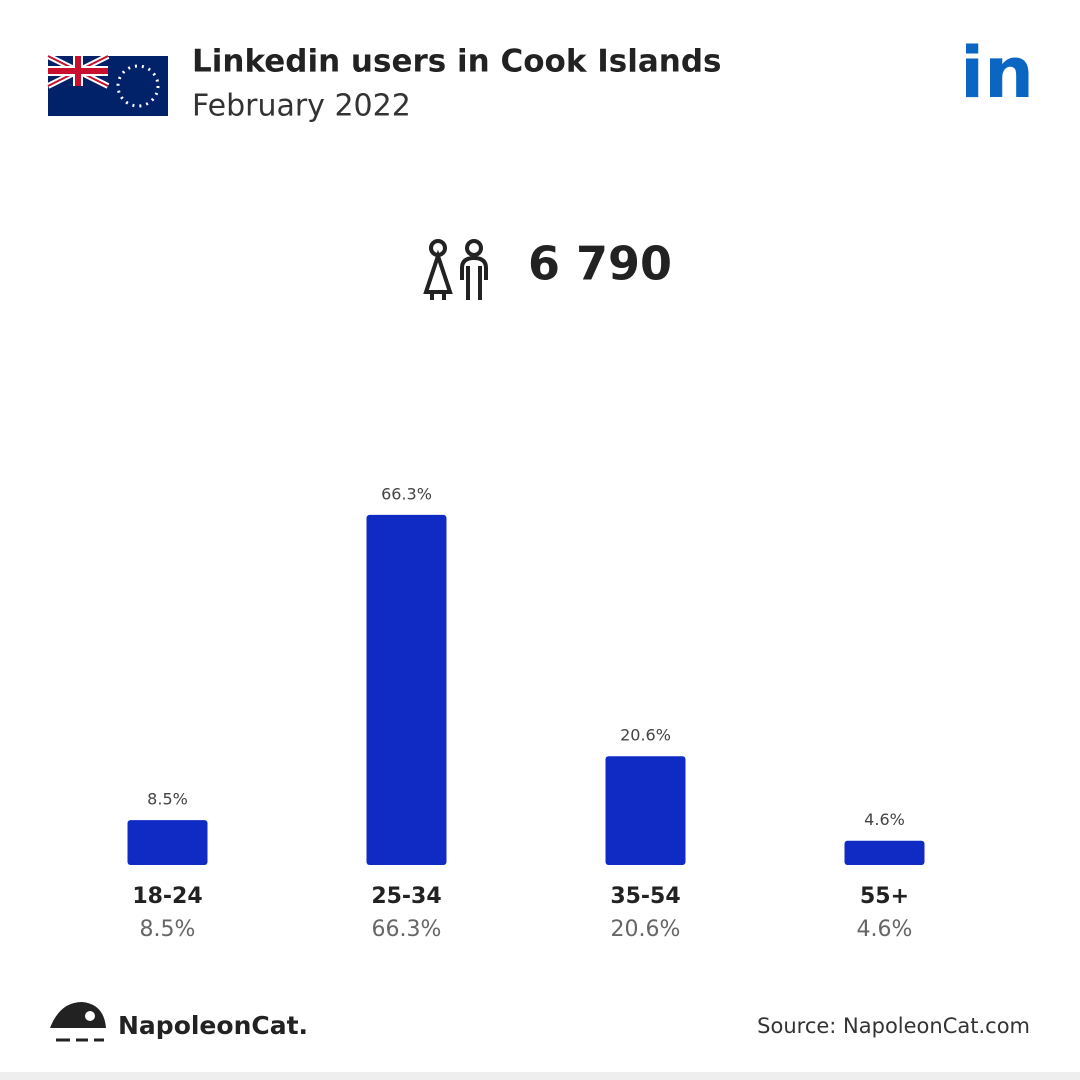  I want to click on brand-name: NapoleonCat., so click(213, 1025).